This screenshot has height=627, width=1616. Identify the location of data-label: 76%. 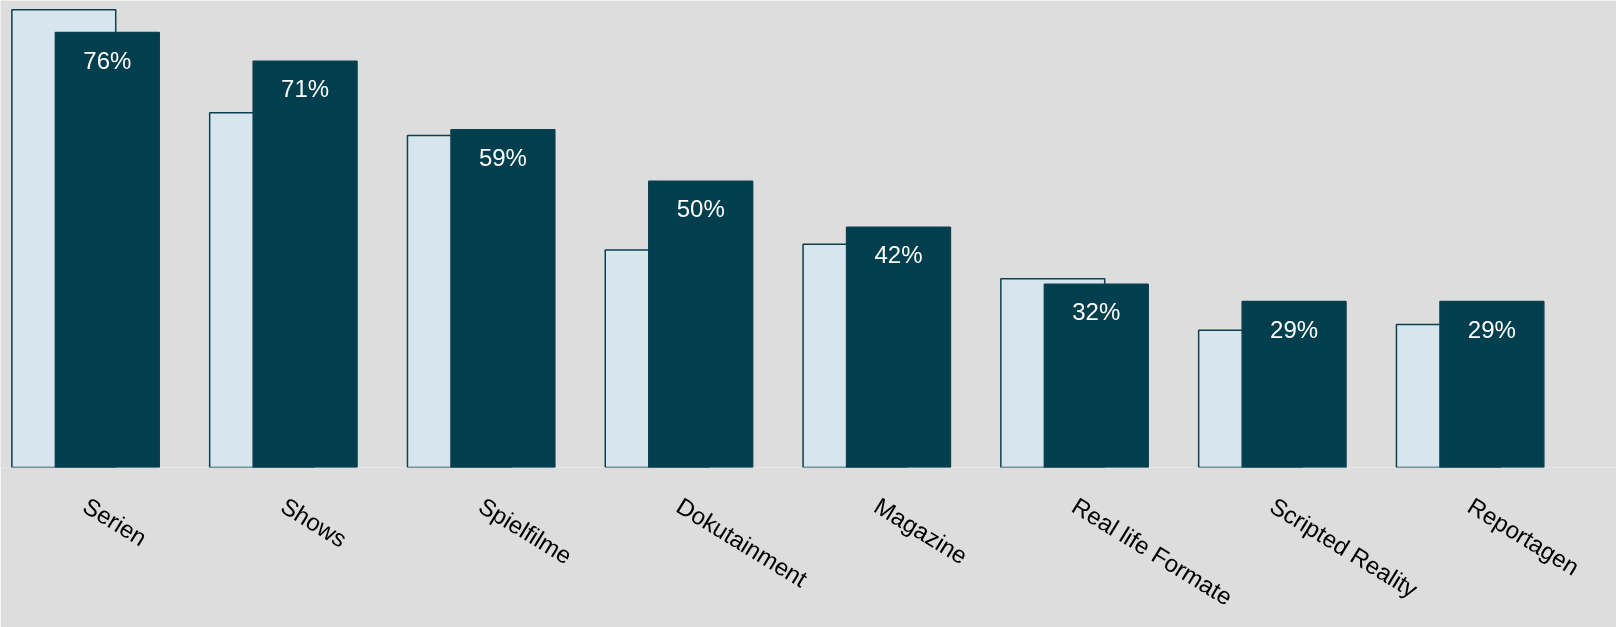
(107, 60).